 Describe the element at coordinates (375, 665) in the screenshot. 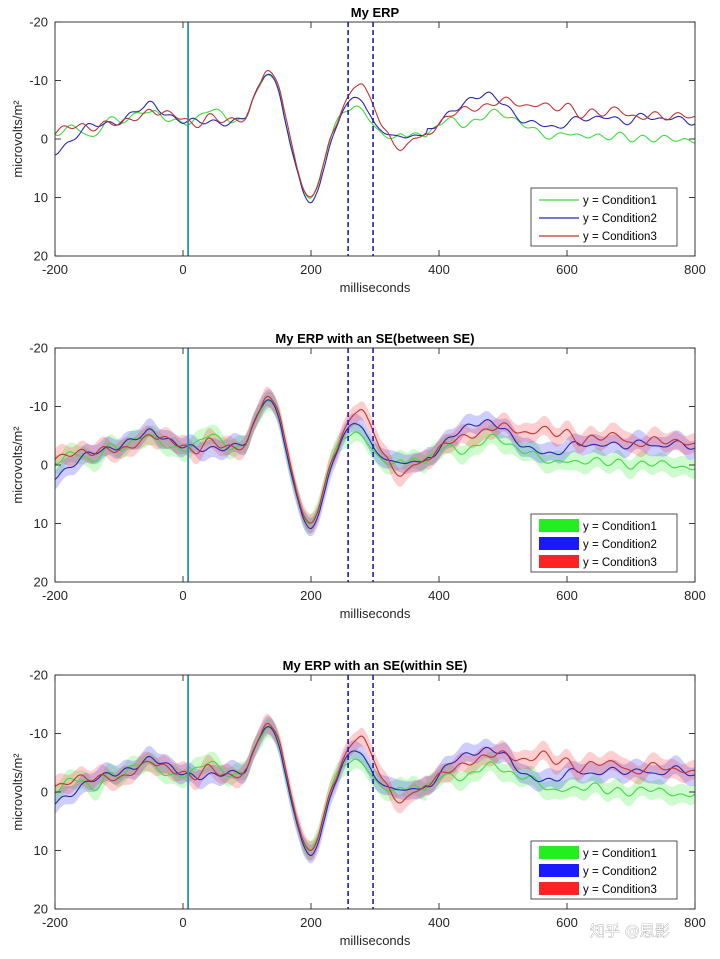

I see `chart-title: My ERP with an SE(within SE)` at that location.